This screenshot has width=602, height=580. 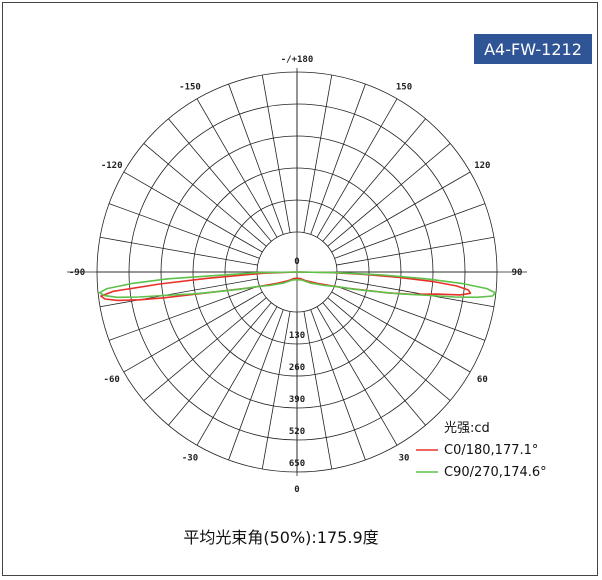 What do you see at coordinates (517, 273) in the screenshot?
I see `angle-tick-label: 90` at bounding box center [517, 273].